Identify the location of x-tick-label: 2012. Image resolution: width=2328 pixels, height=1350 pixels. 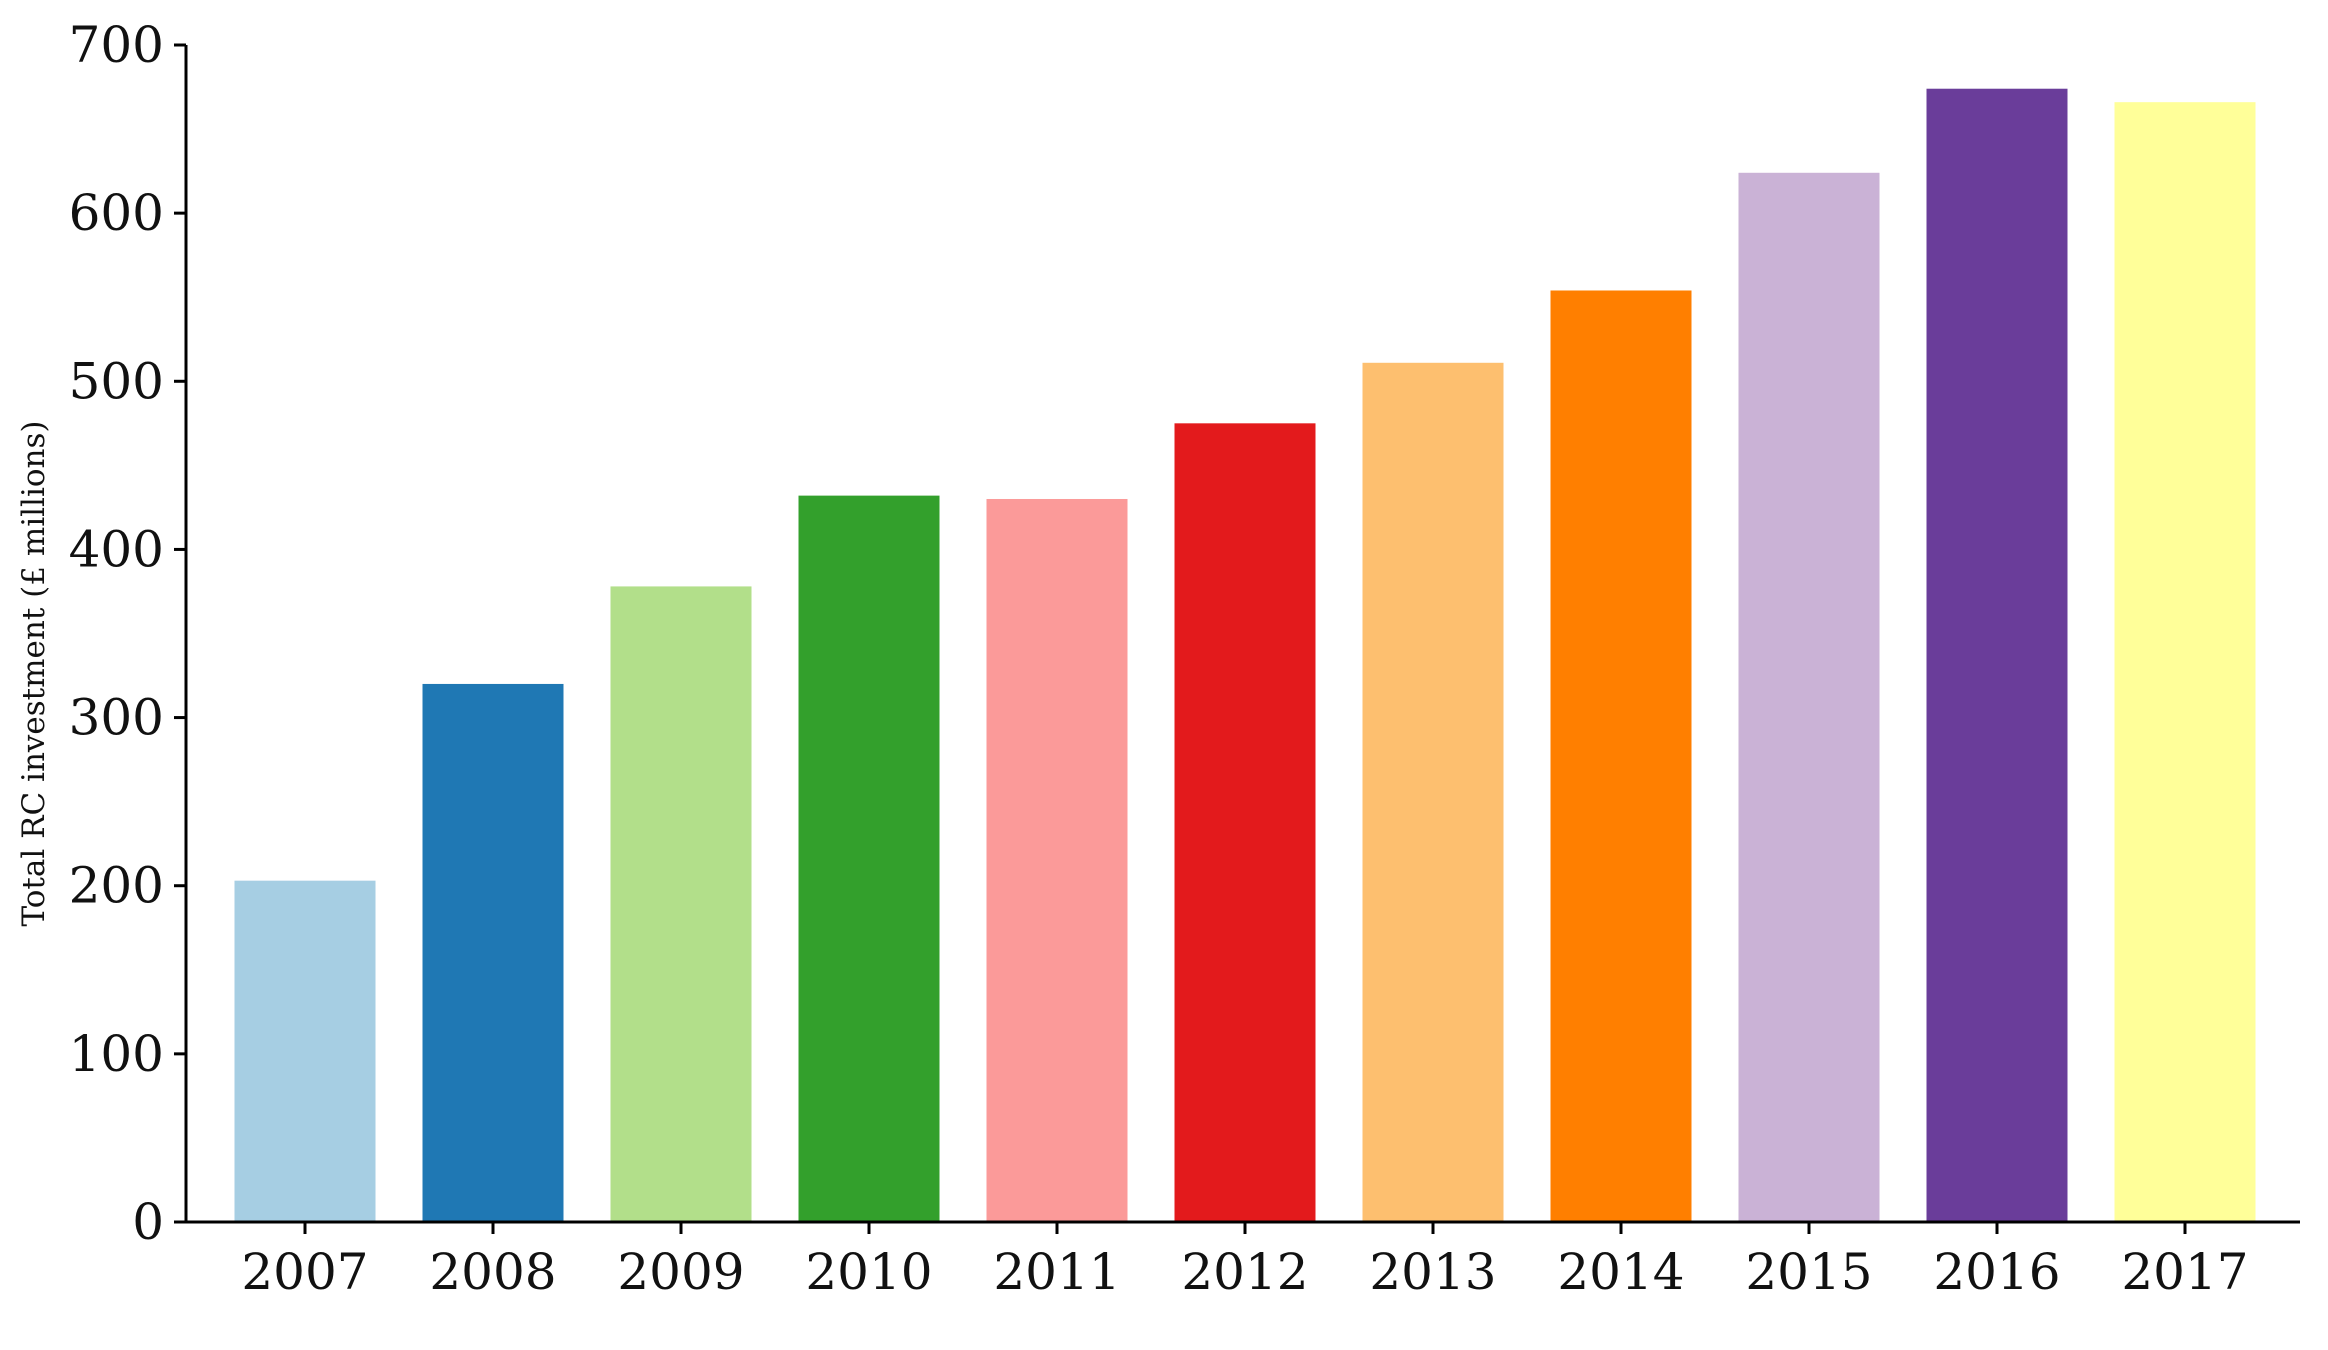
(1244, 1272).